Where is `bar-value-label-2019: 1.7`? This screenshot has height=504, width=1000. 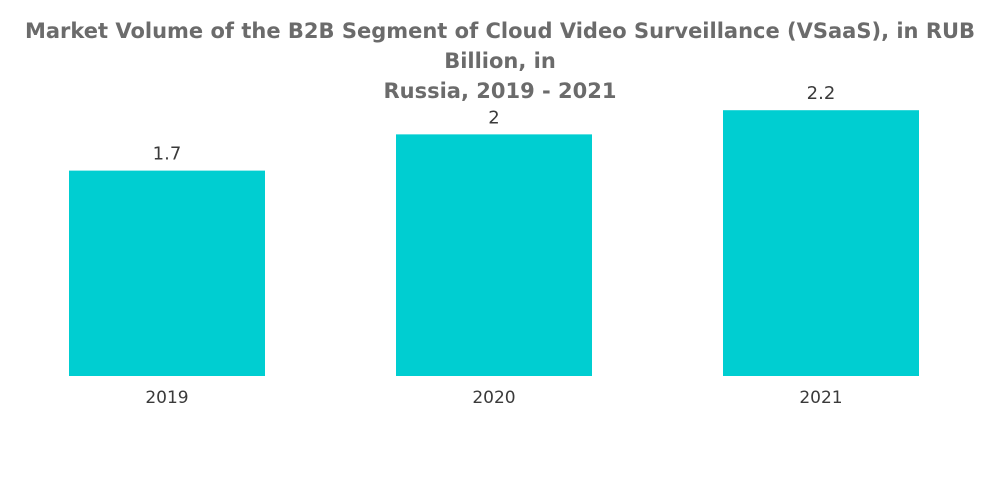
bar-value-label-2019: 1.7 is located at coordinates (167, 154).